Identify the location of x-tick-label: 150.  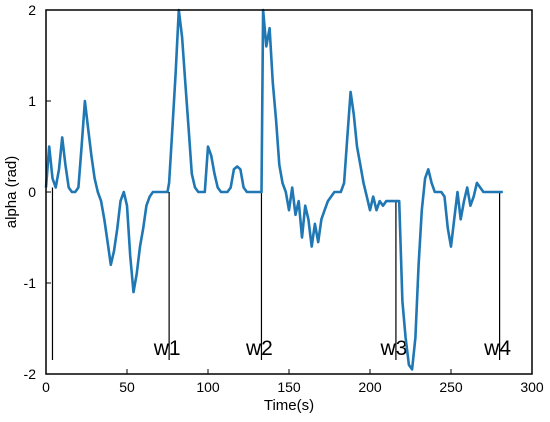
(289, 387).